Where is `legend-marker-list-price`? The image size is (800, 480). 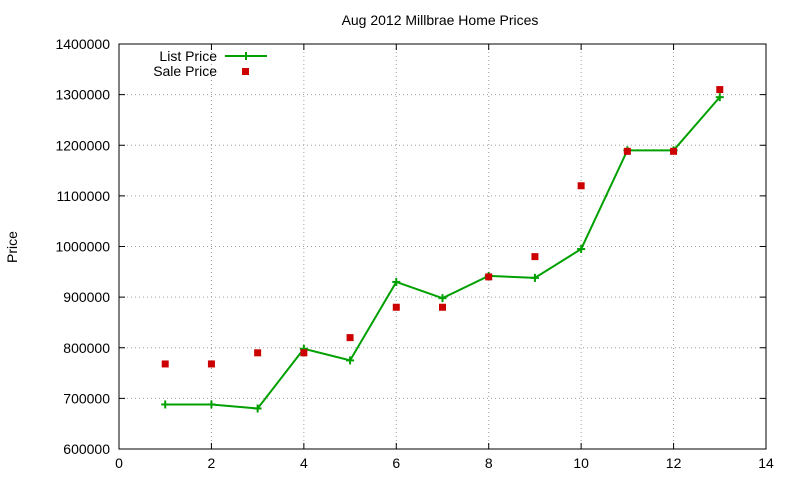 legend-marker-list-price is located at coordinates (246, 56).